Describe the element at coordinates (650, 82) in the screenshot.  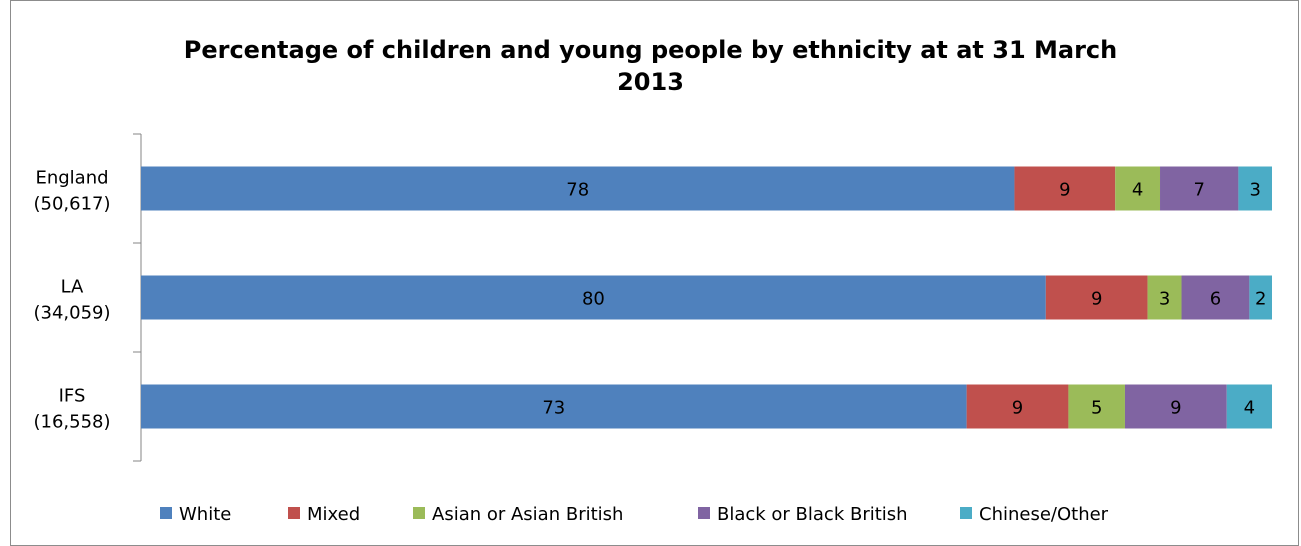
I see `chart-title-line2: 2013` at that location.